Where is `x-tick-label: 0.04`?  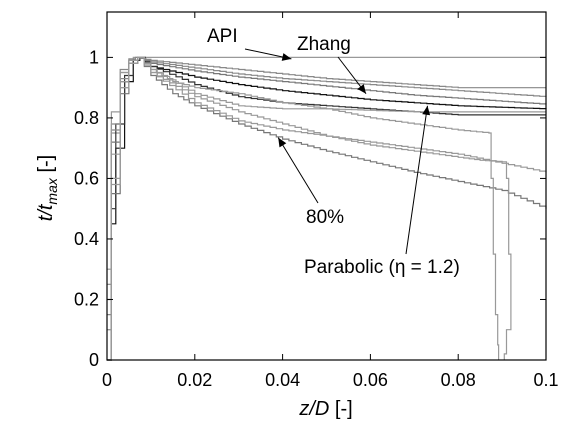
x-tick-label: 0.04 is located at coordinates (282, 380).